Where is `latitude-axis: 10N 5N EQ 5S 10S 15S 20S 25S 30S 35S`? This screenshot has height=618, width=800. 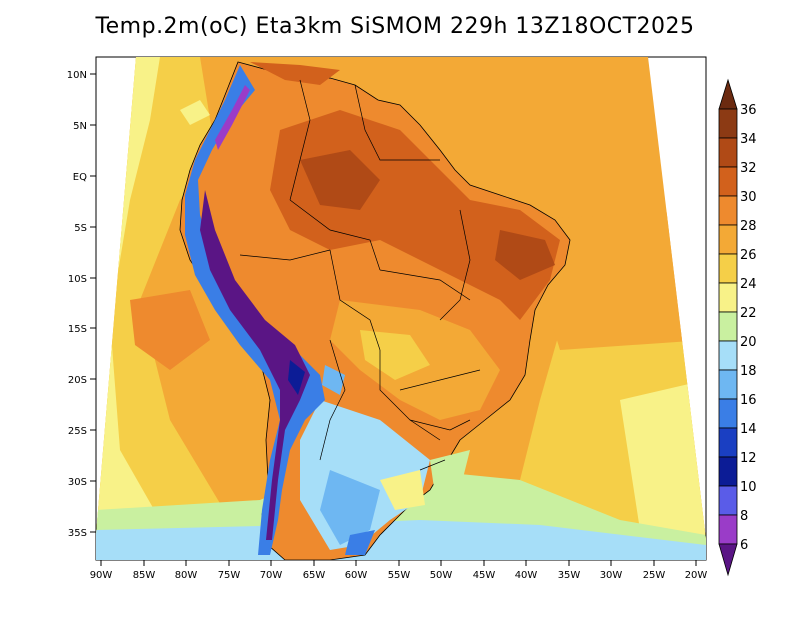
latitude-axis: 10N 5N EQ 5S 10S 15S 20S 25S 30S 35S is located at coordinates (81, 304).